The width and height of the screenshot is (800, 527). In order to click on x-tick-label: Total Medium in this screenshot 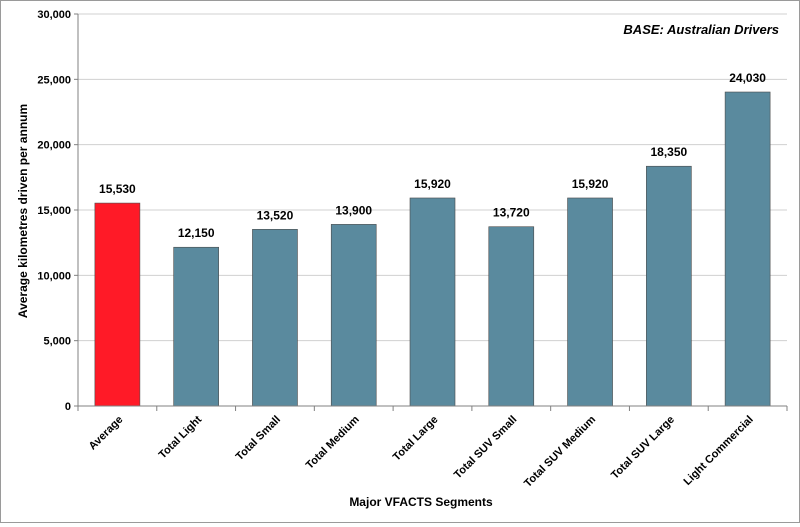, I will do `click(333, 442)`.